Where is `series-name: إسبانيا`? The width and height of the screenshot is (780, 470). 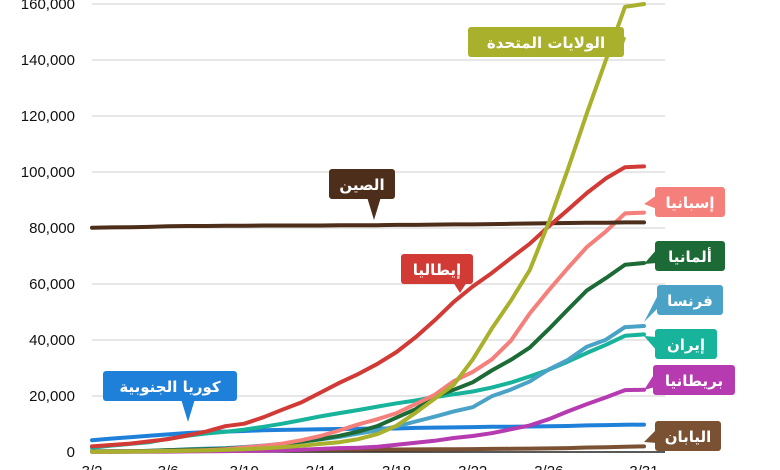 series-name: إسبانيا is located at coordinates (689, 203).